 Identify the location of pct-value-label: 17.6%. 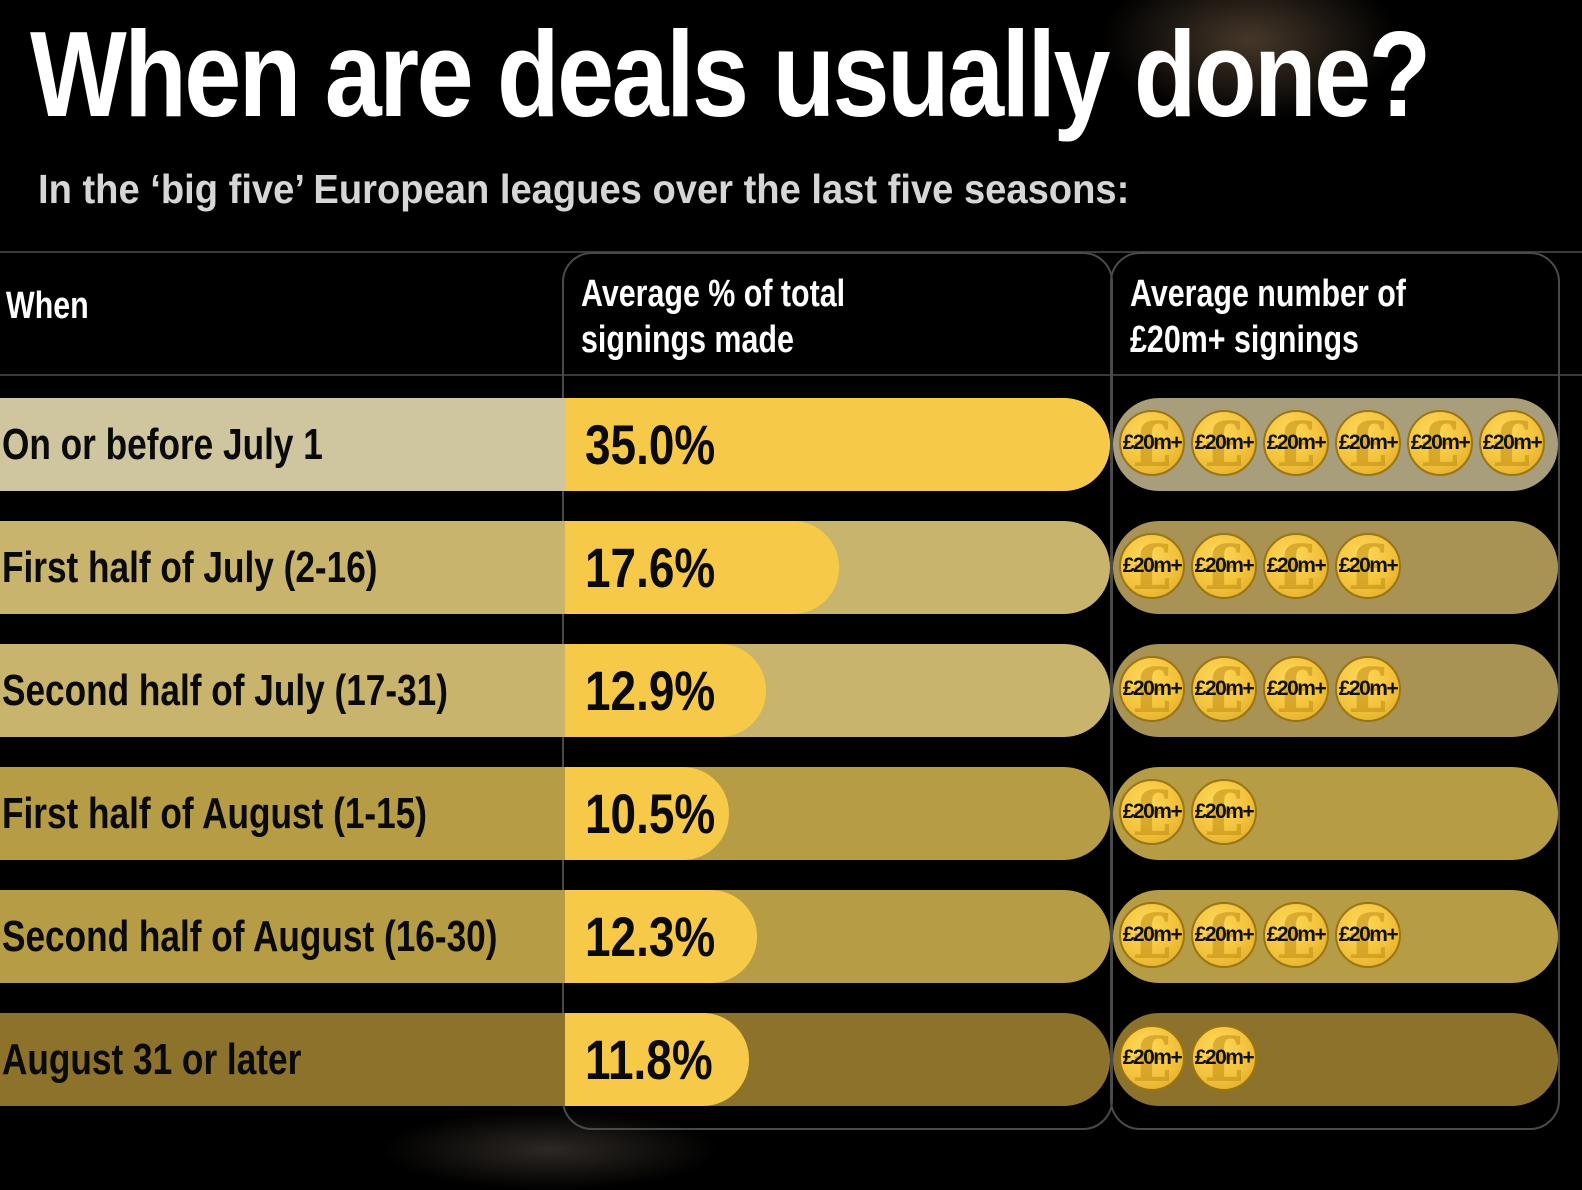
(650, 567).